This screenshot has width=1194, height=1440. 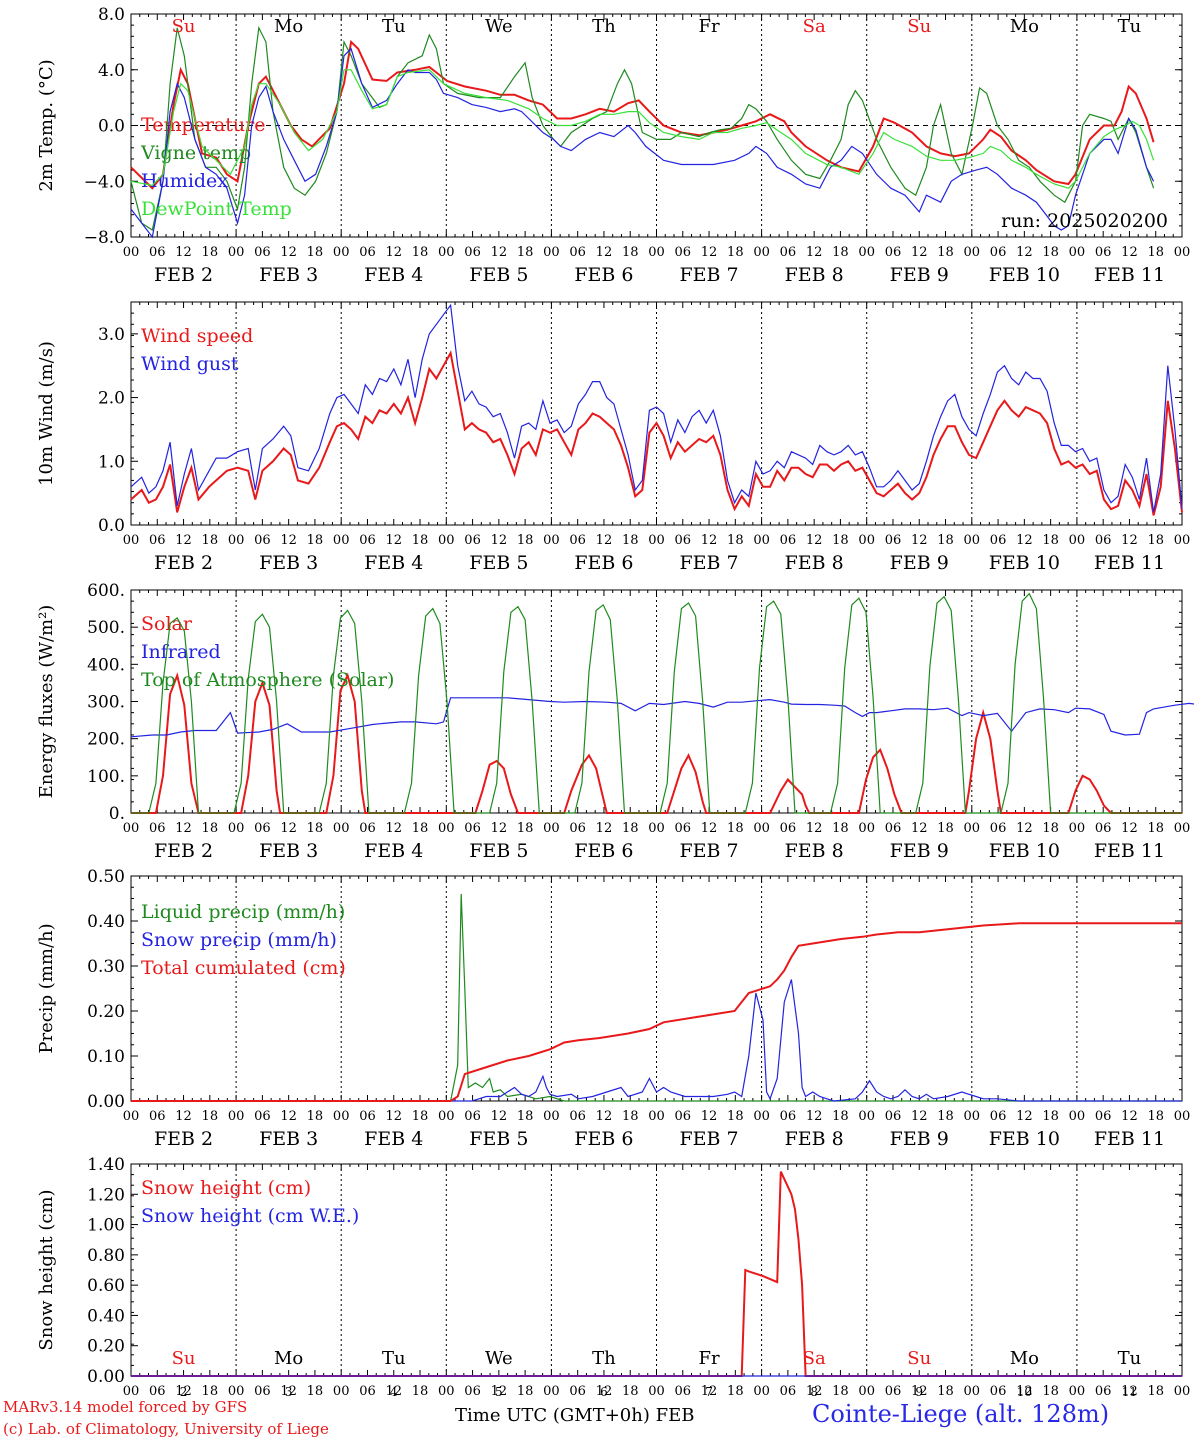 I want to click on run-annotation: run: 2025020200, so click(x=1084, y=221).